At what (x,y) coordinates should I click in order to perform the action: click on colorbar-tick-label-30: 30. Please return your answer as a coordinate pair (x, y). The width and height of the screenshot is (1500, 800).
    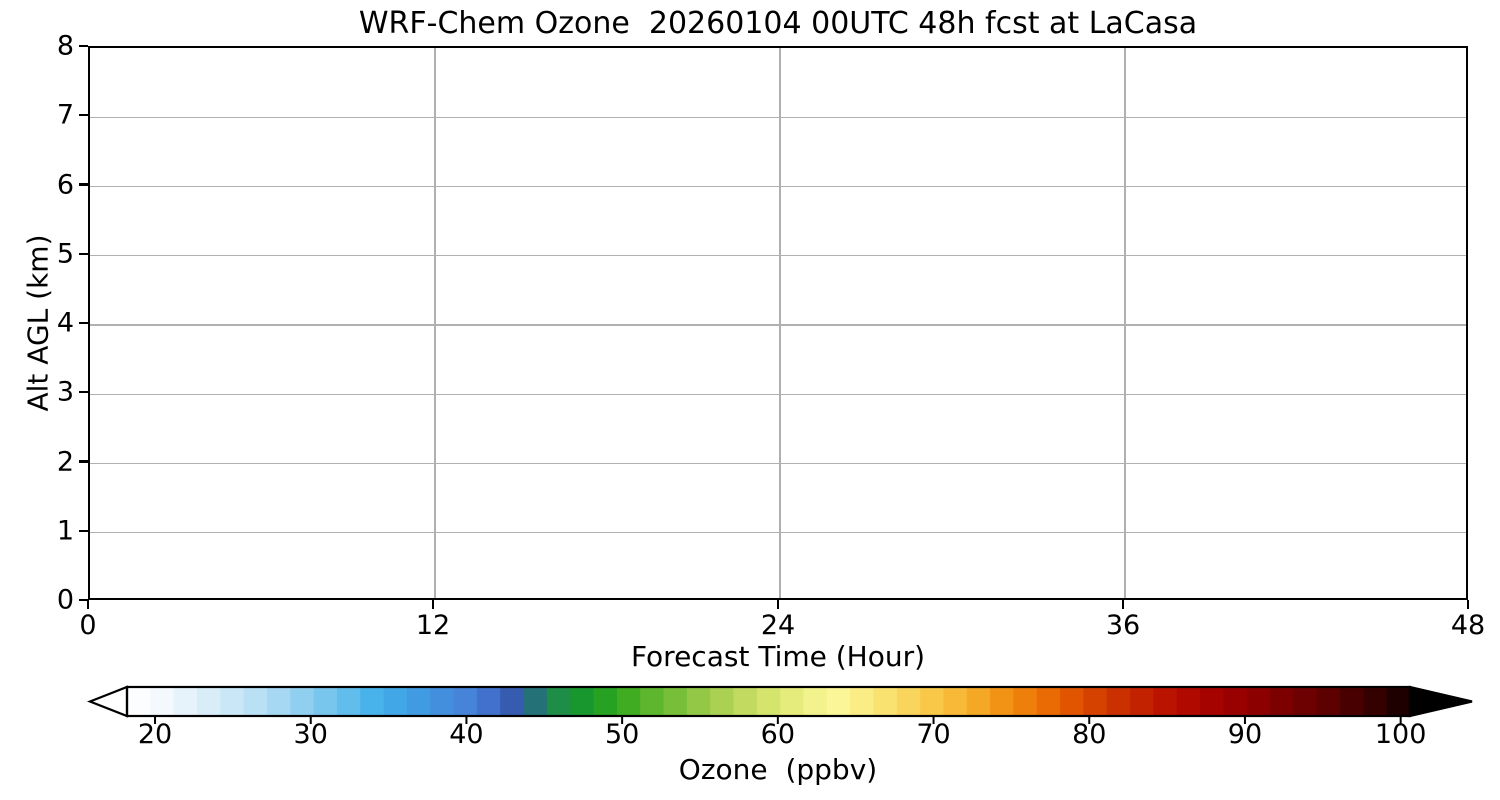
    Looking at the image, I should click on (310, 734).